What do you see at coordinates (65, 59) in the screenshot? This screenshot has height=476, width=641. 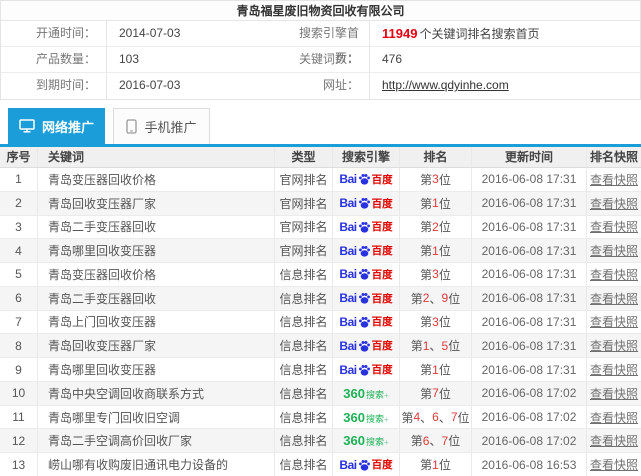 I see `product-count-label: 产品数量：` at bounding box center [65, 59].